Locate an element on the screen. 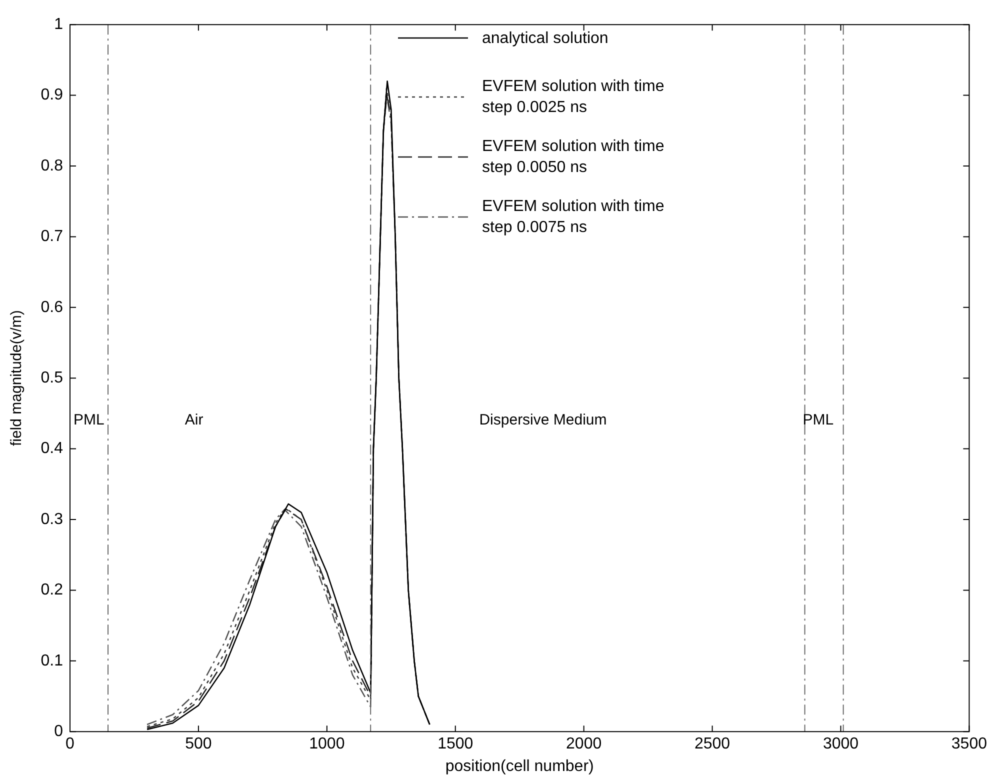 The image size is (998, 784). x-axis-title: position(cell number) is located at coordinates (519, 766).